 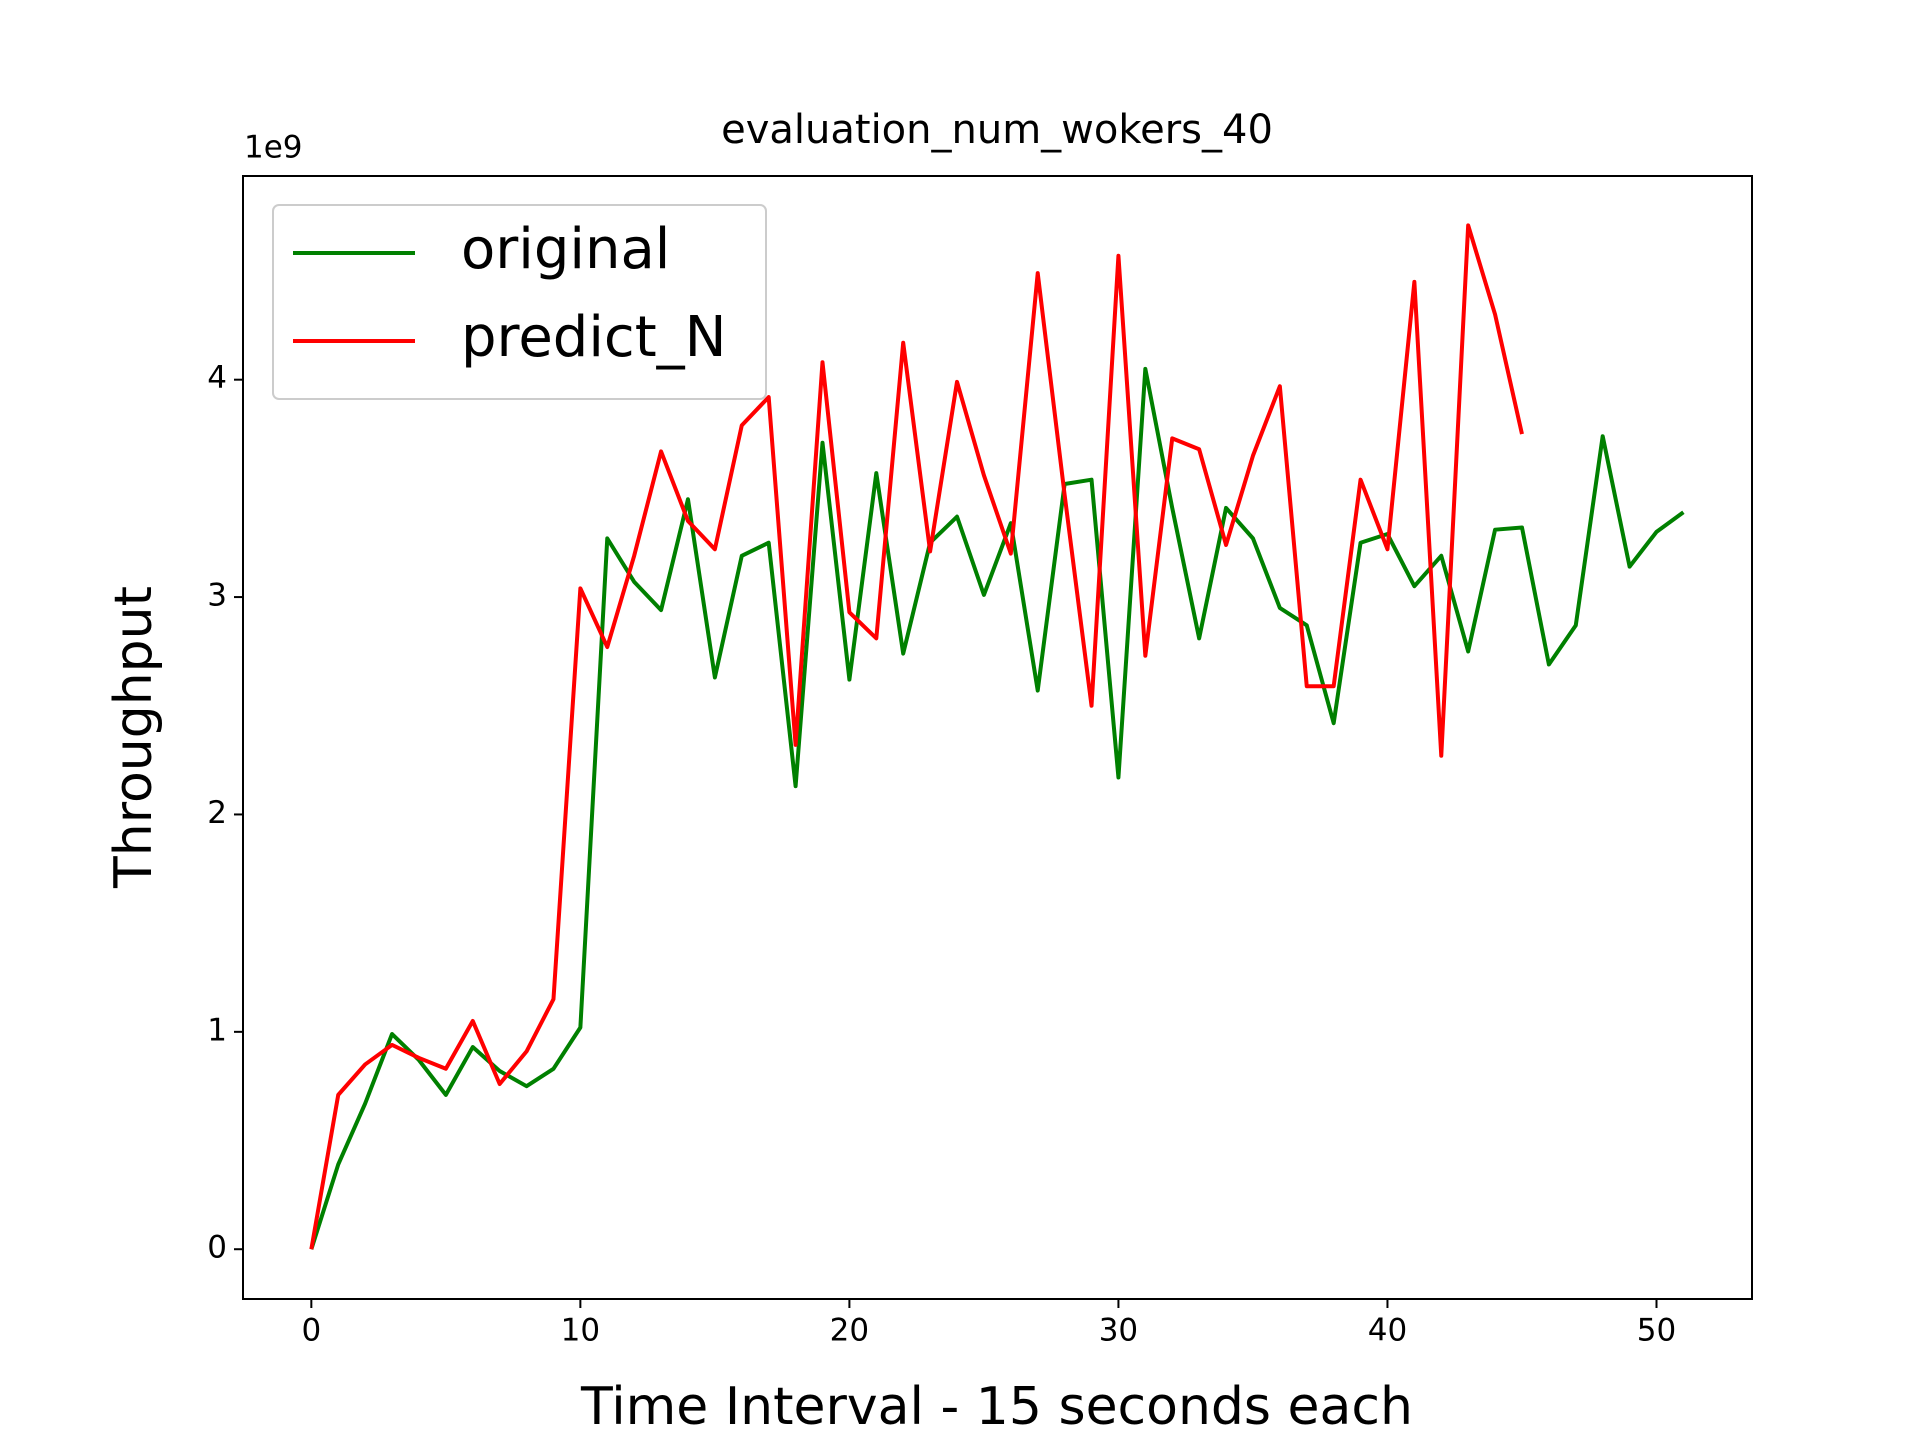 I want to click on legend-label: original, so click(x=565, y=249).